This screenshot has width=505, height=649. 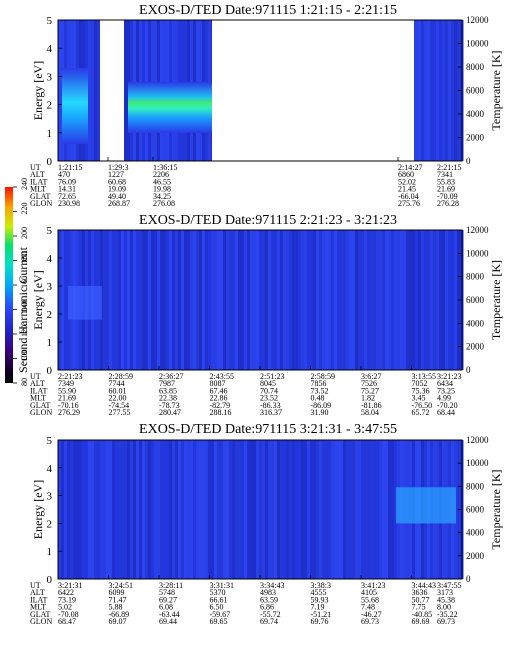 I want to click on ephemeris-cell: 288.16, so click(x=221, y=412).